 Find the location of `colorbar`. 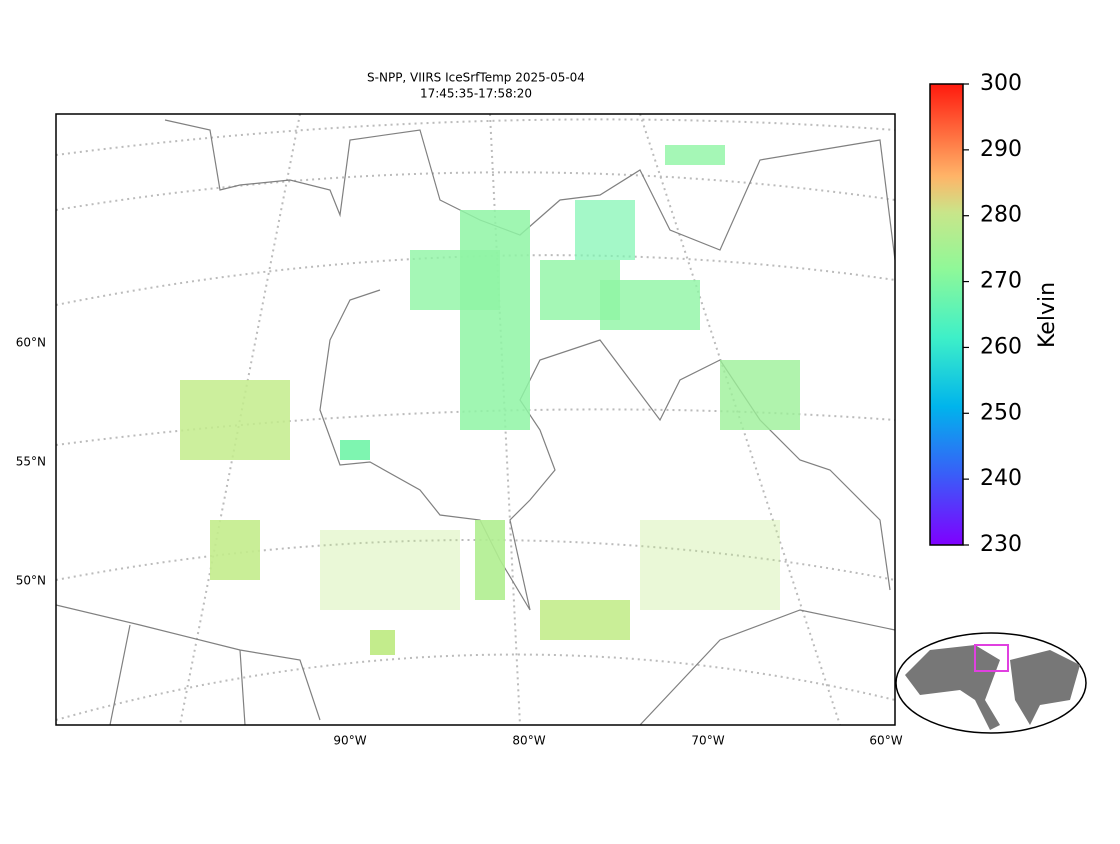

colorbar is located at coordinates (946, 314).